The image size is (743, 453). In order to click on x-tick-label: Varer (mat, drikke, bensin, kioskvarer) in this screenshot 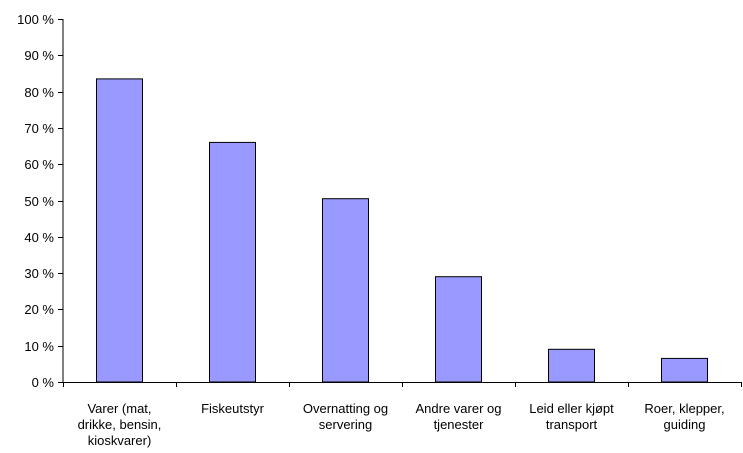, I will do `click(120, 424)`.